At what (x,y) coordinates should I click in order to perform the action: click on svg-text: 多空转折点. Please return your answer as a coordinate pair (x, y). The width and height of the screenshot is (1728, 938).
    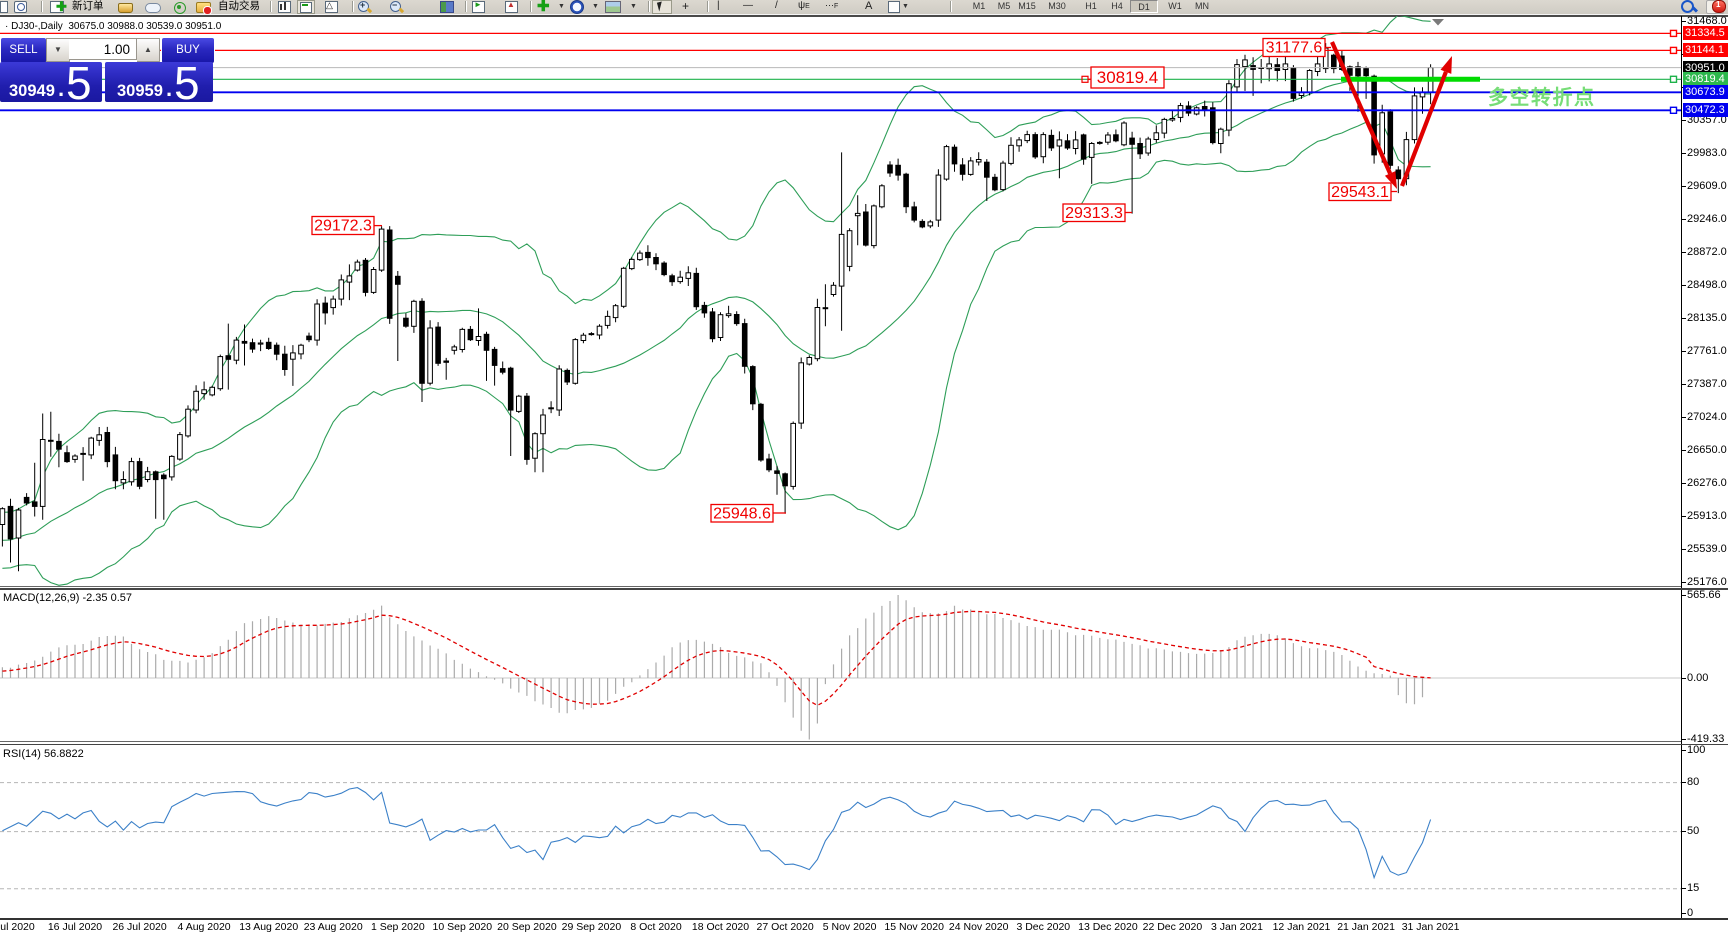
    Looking at the image, I should click on (1542, 97).